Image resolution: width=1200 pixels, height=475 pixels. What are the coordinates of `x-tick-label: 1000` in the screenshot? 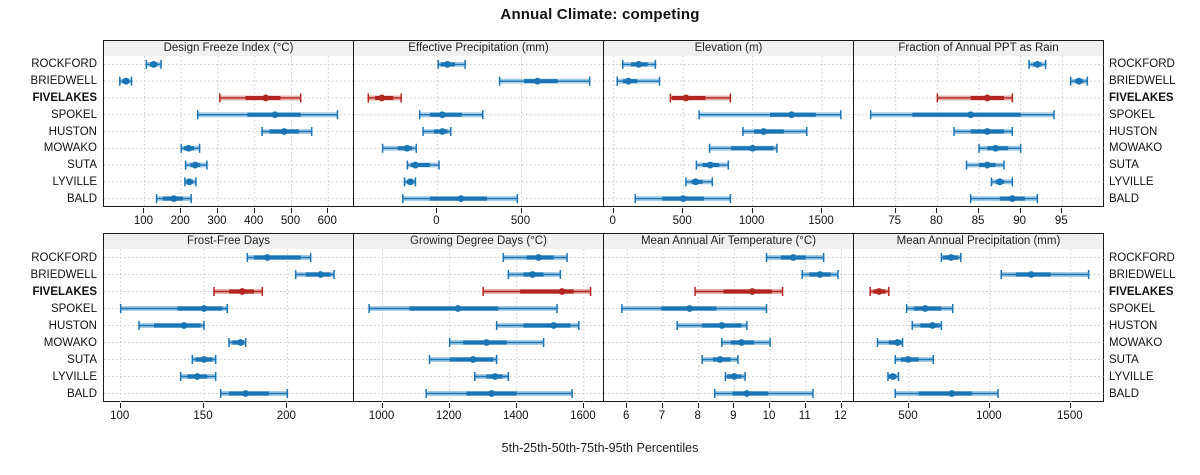 It's located at (751, 221).